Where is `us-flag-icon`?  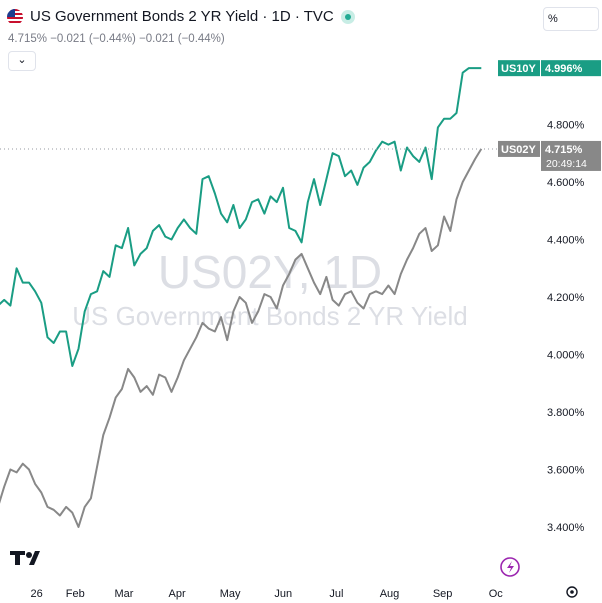 us-flag-icon is located at coordinates (15, 17).